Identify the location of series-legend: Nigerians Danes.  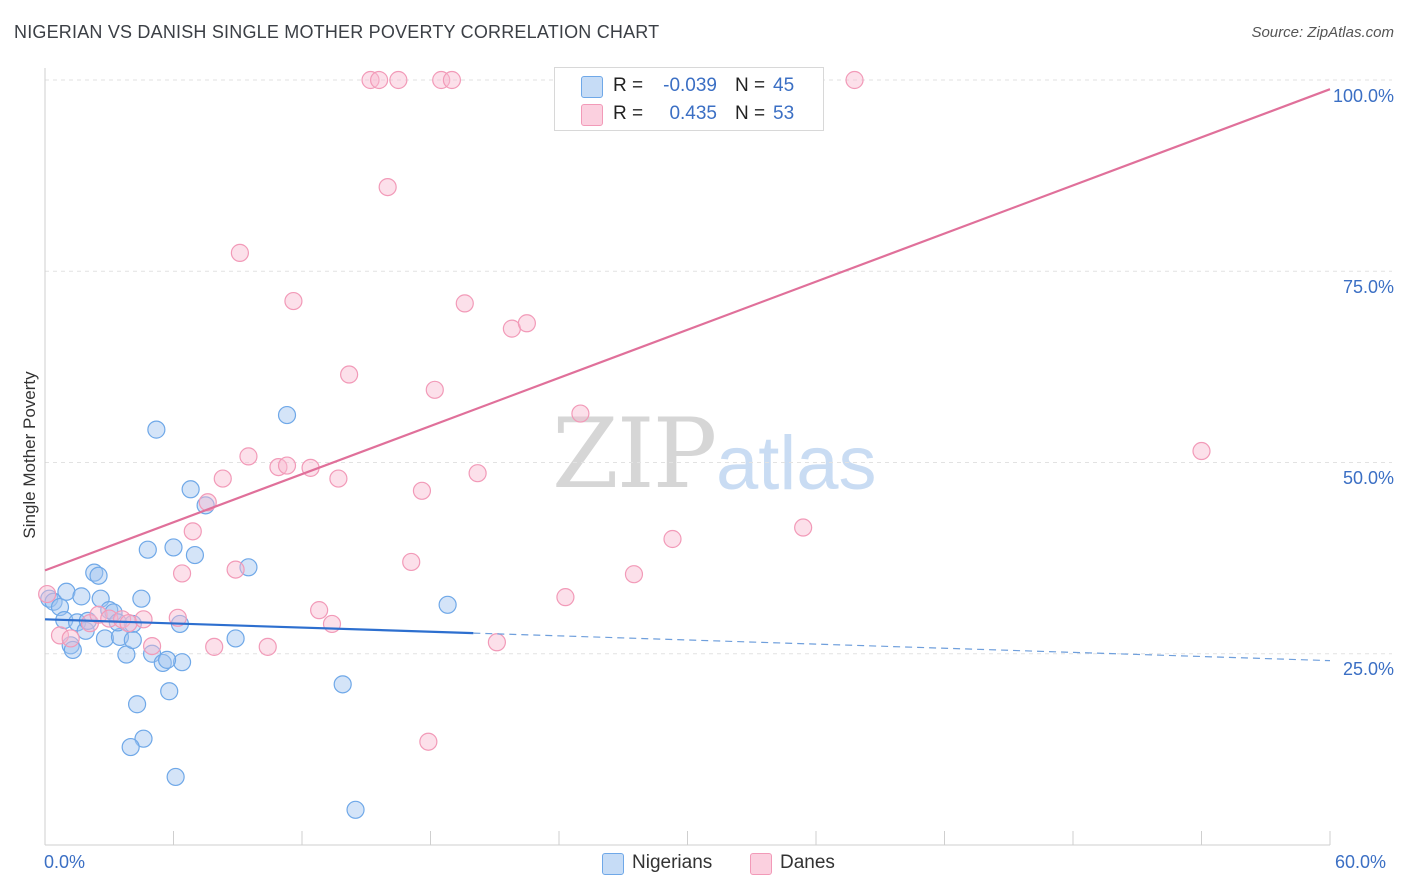
(703, 865).